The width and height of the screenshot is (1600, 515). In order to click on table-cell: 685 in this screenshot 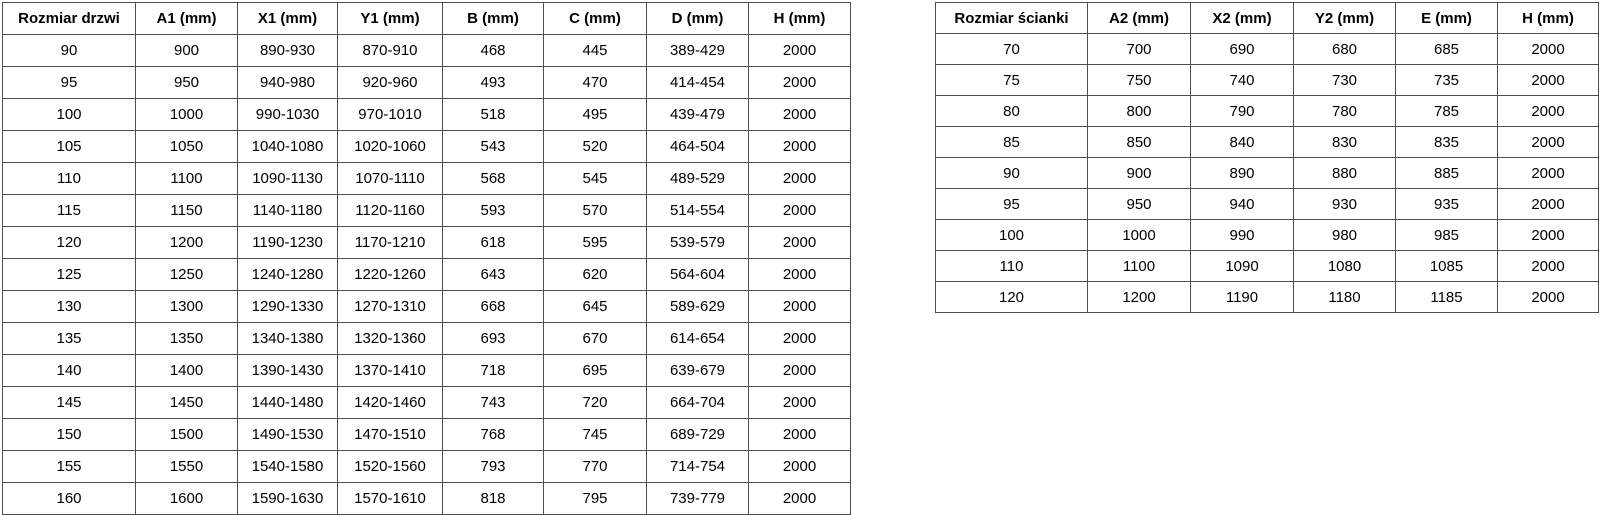, I will do `click(1446, 49)`.